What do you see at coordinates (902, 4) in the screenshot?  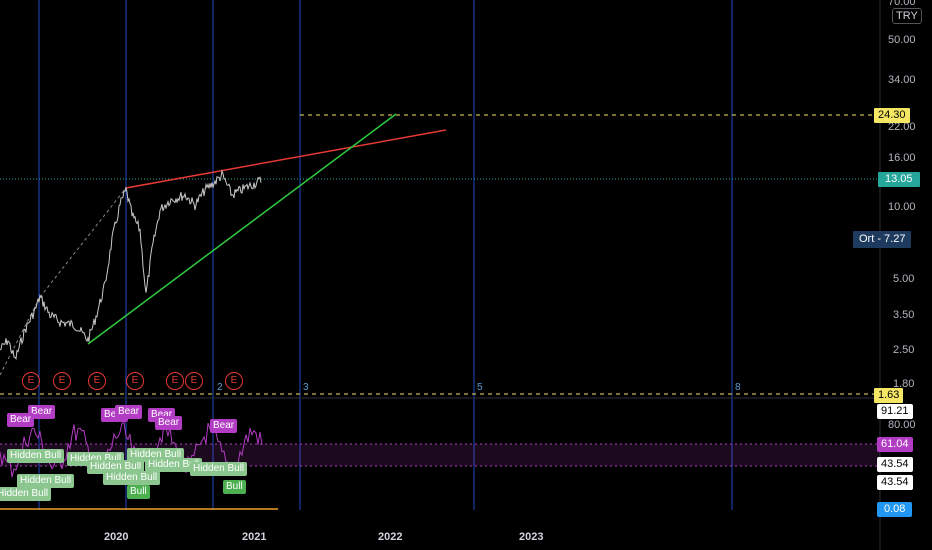 I see `price-tick: 70.00` at bounding box center [902, 4].